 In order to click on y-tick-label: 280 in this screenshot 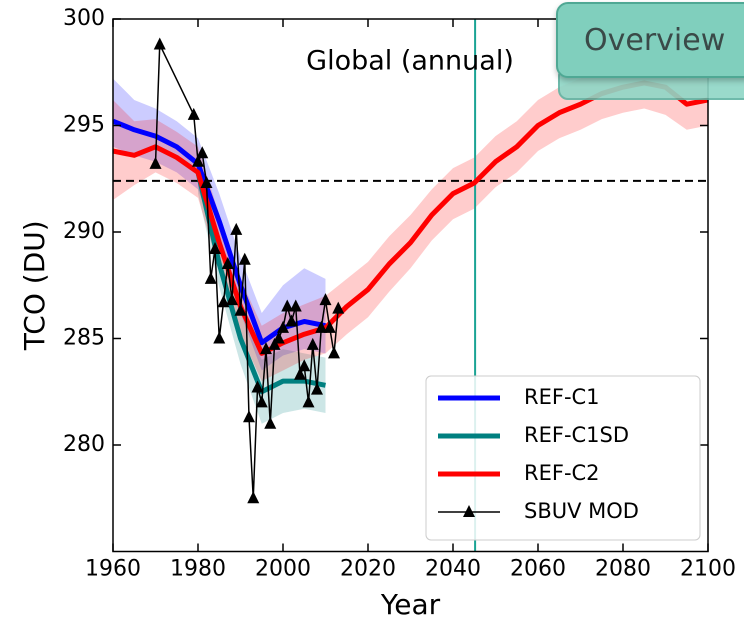, I will do `click(84, 444)`.